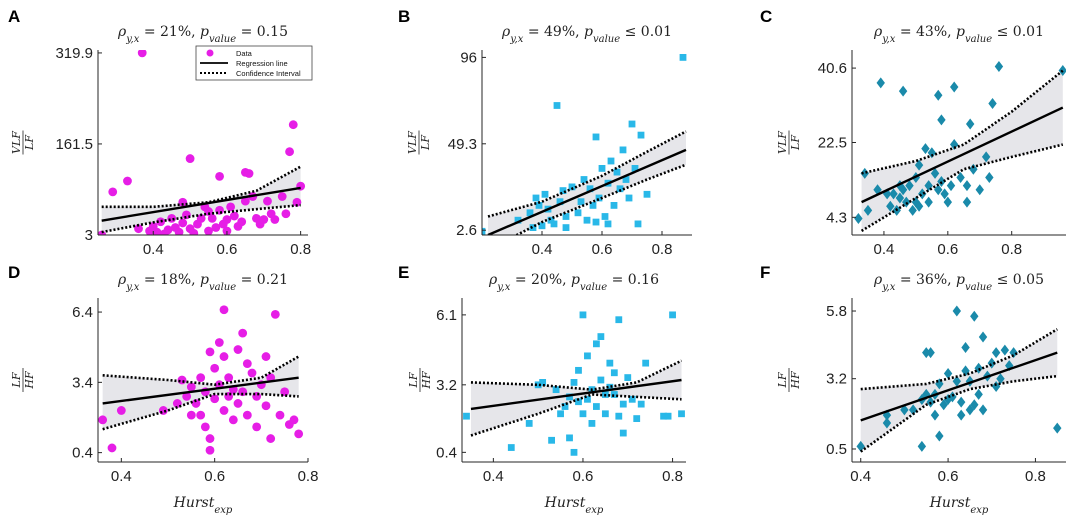  I want to click on y-axis-label: VLF LF, so click(789, 142).